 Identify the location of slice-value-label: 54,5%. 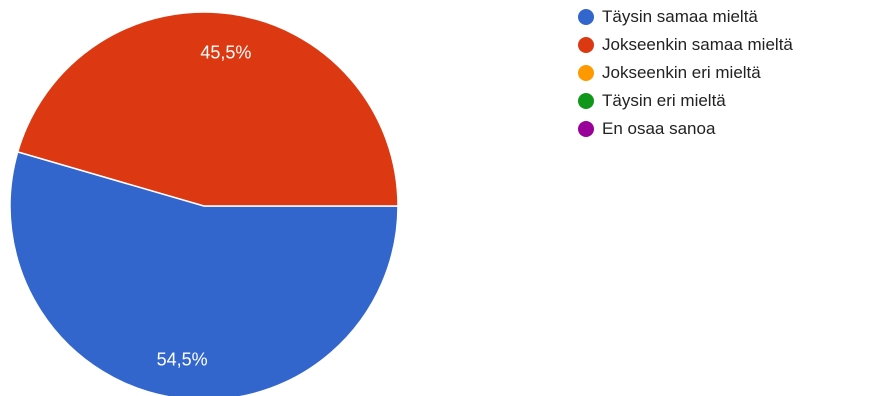
(182, 360).